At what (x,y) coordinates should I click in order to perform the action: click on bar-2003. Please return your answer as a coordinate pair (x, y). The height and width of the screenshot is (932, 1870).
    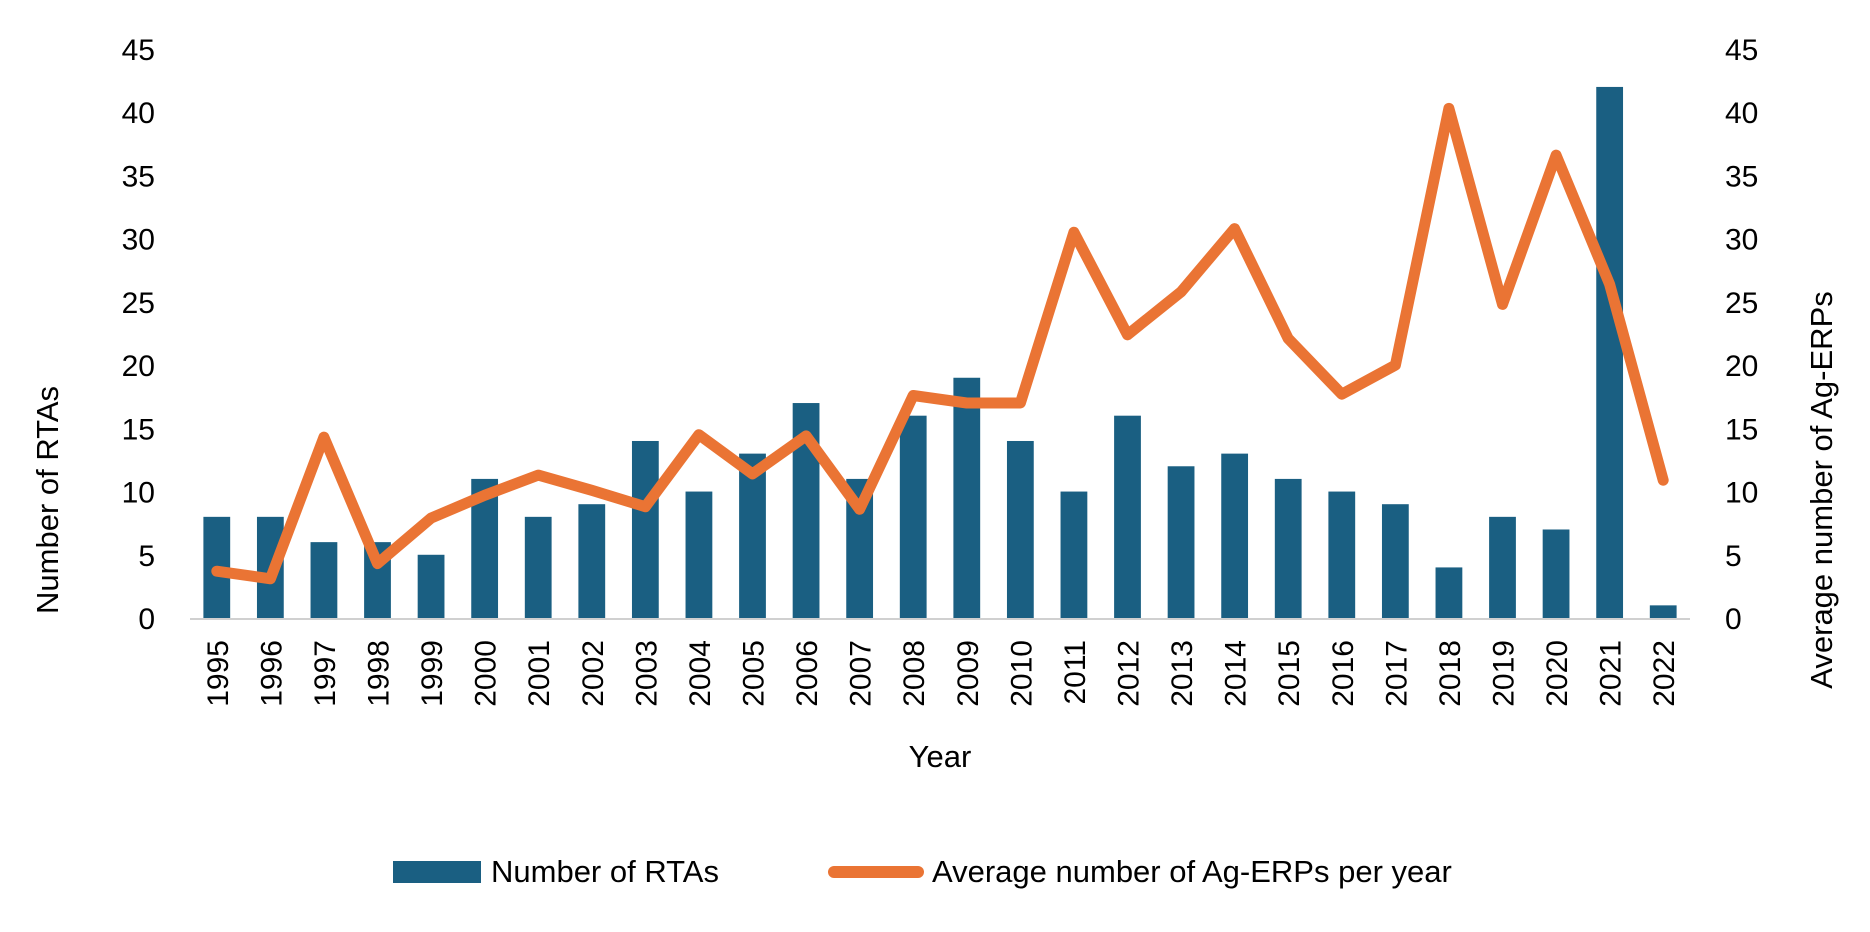
    Looking at the image, I should click on (645, 529).